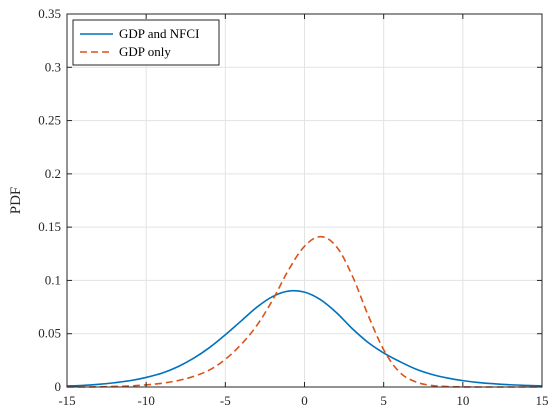 The height and width of the screenshot is (414, 553). I want to click on y-axis-label: PDF, so click(16, 201).